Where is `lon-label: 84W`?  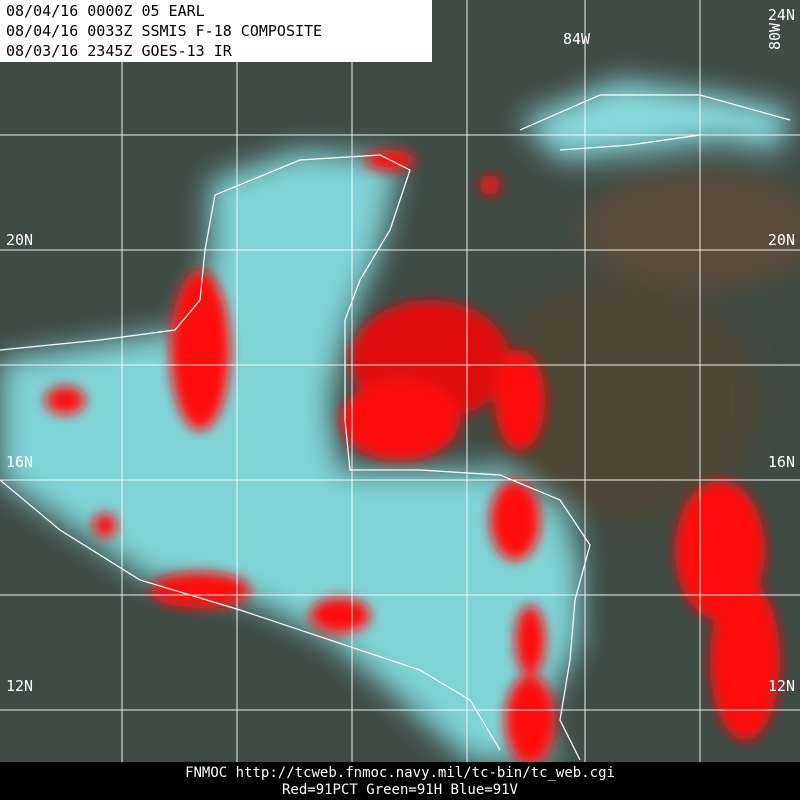
lon-label: 84W is located at coordinates (577, 39).